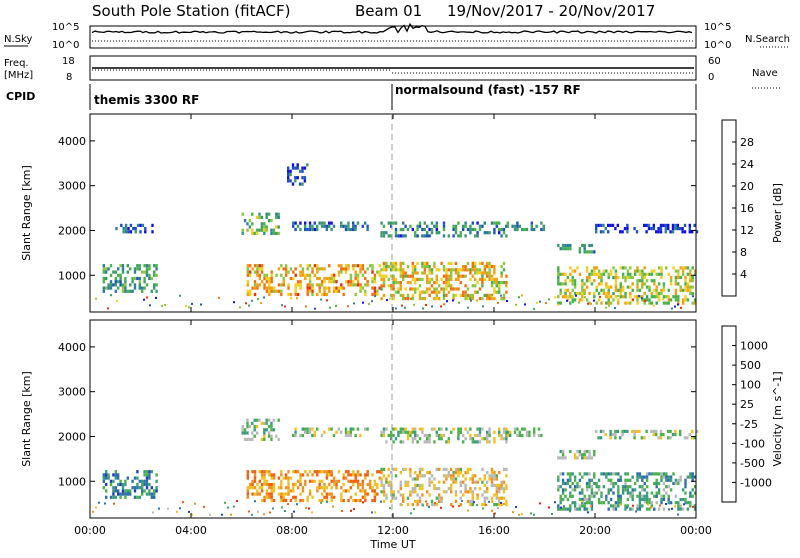 This screenshot has width=800, height=558. Describe the element at coordinates (26, 213) in the screenshot. I see `power-ylabel: Slant Range [km]` at that location.